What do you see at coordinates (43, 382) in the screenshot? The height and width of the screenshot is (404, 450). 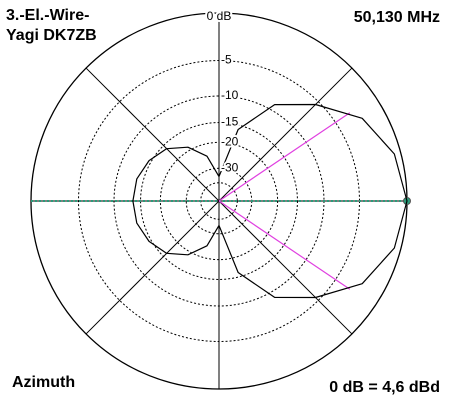 I see `plane-label: Azimuth` at bounding box center [43, 382].